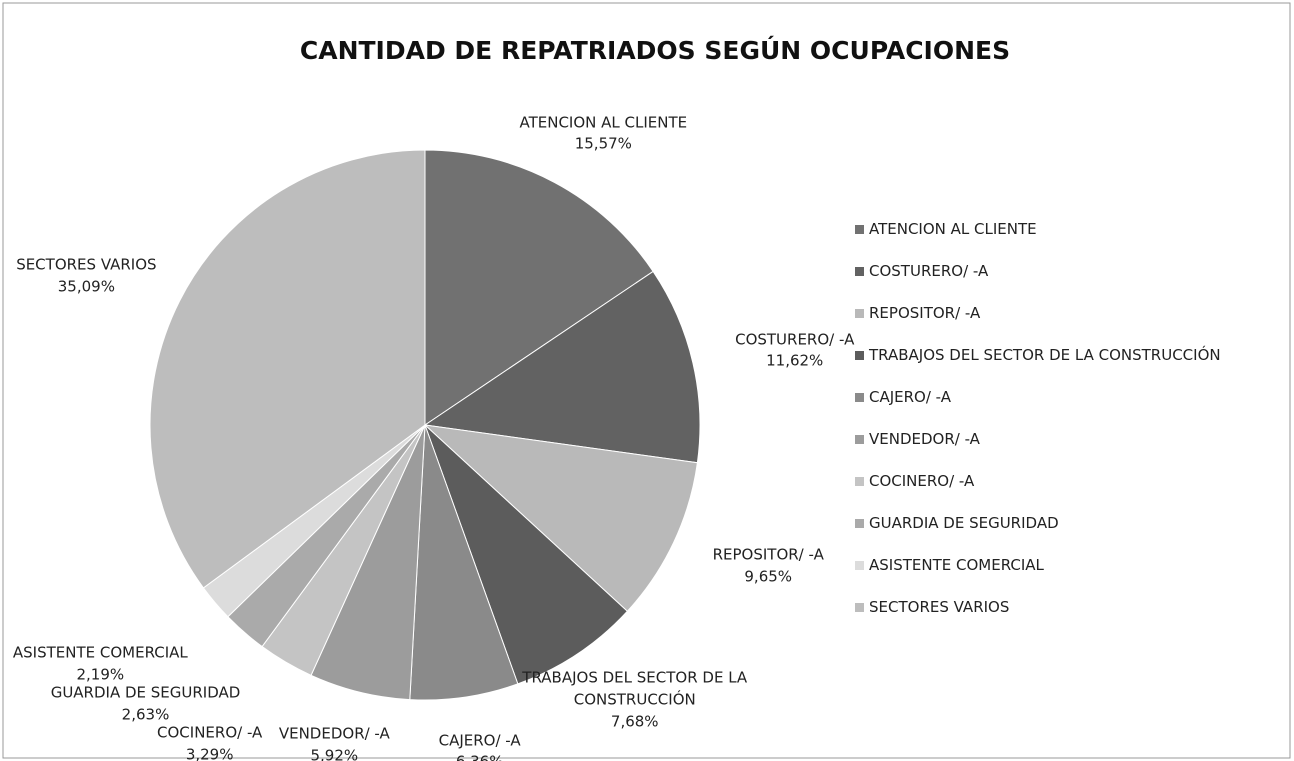 The height and width of the screenshot is (761, 1294). I want to click on data-label-value: 7,68%, so click(634, 720).